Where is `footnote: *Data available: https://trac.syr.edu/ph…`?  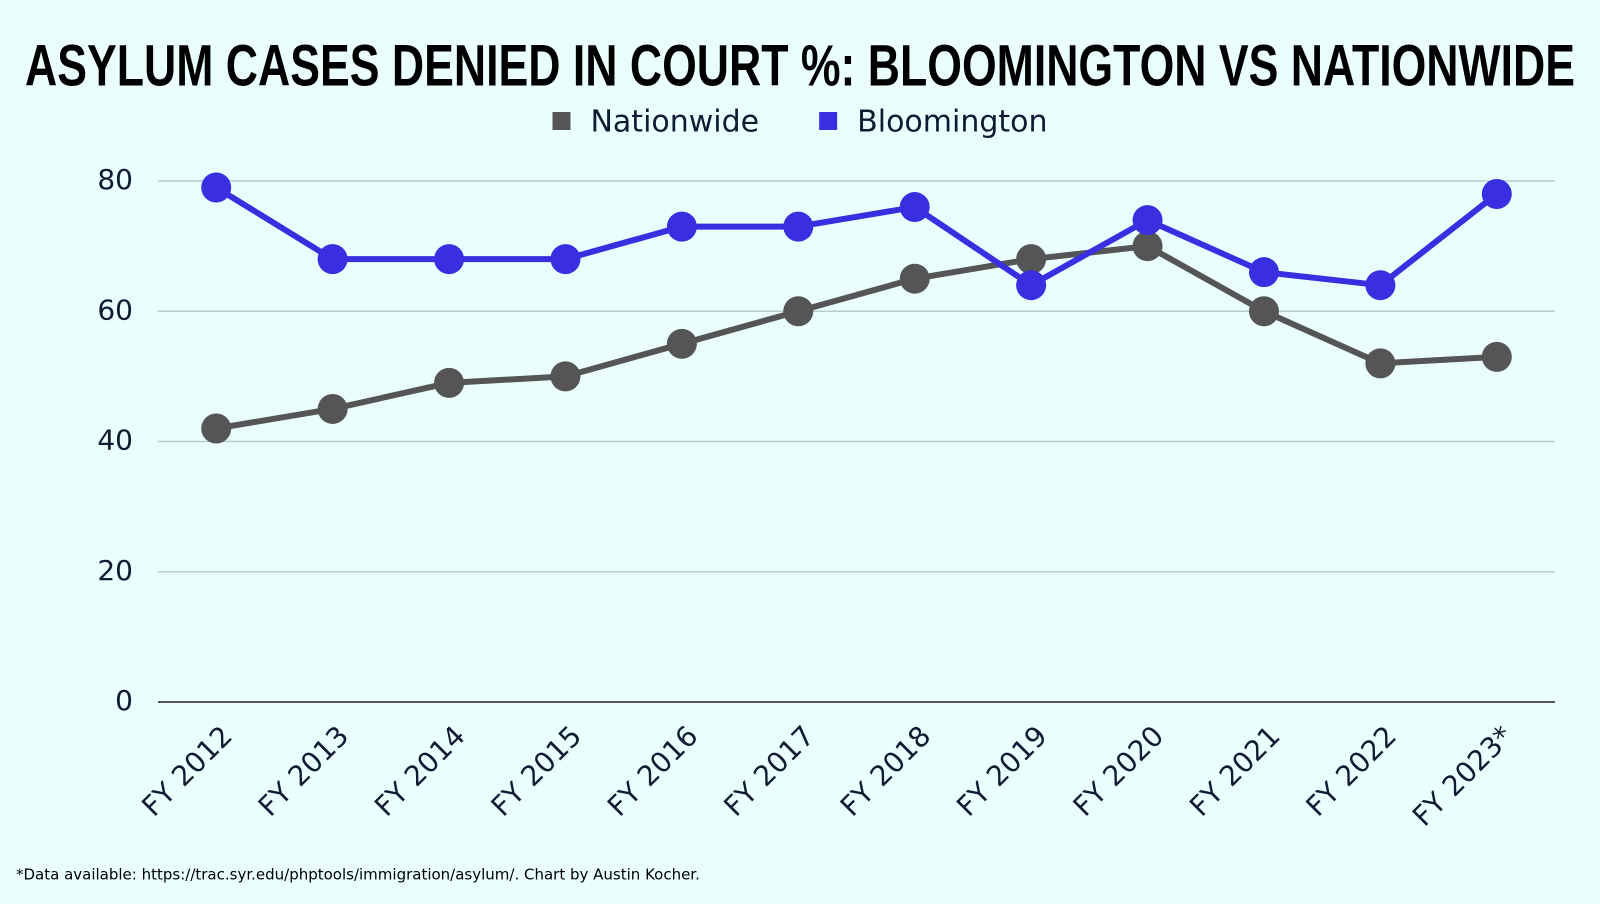
footnote: *Data available: https://trac.syr.edu/ph… is located at coordinates (358, 875).